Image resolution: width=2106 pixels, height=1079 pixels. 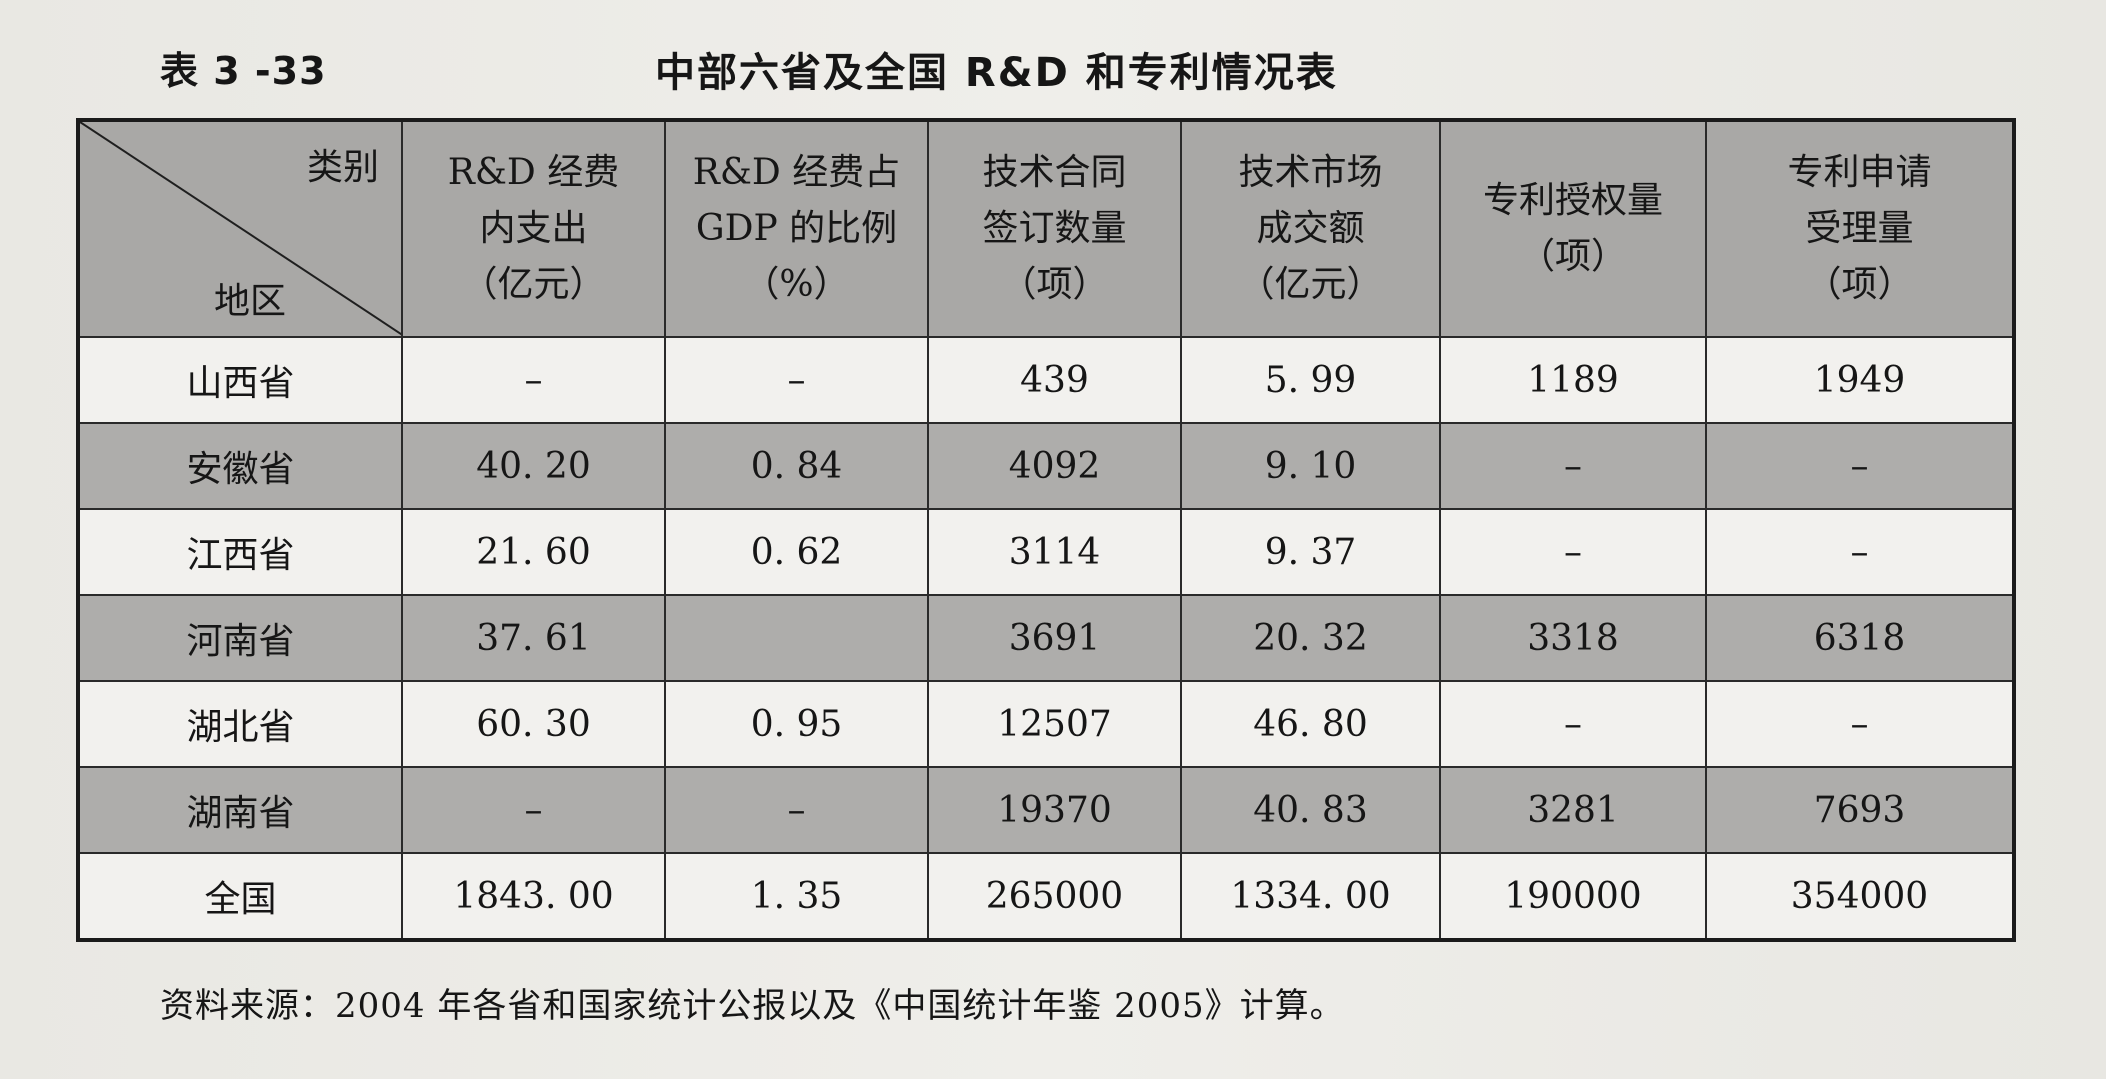 What do you see at coordinates (533, 896) in the screenshot?
I see `table-cell: 1843. 00` at bounding box center [533, 896].